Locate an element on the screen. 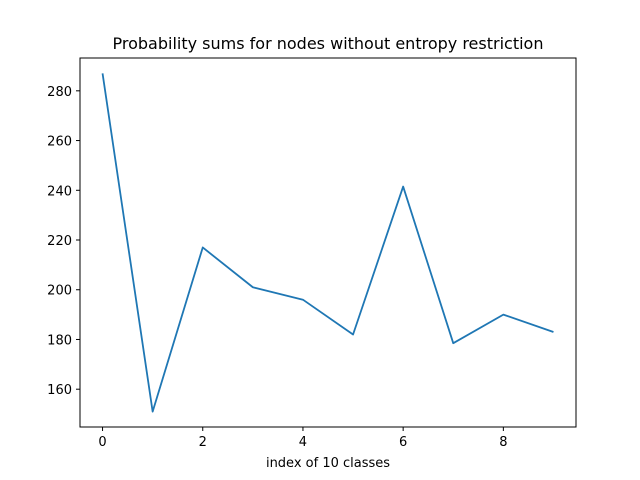 The width and height of the screenshot is (640, 480). x-tick-label: 0 is located at coordinates (102, 442).